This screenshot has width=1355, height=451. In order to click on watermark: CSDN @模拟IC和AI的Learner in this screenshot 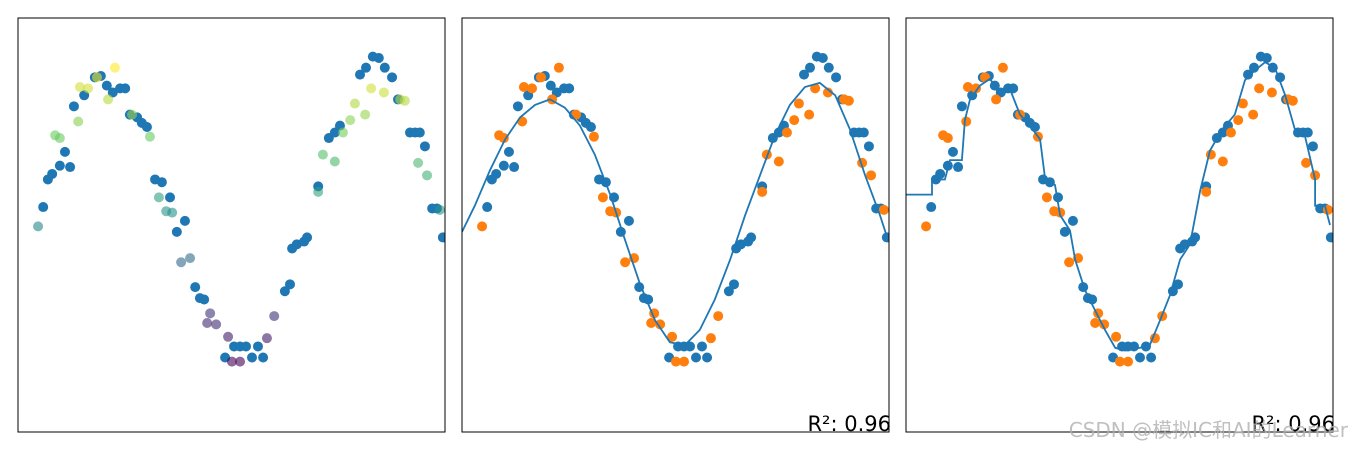, I will do `click(1209, 430)`.